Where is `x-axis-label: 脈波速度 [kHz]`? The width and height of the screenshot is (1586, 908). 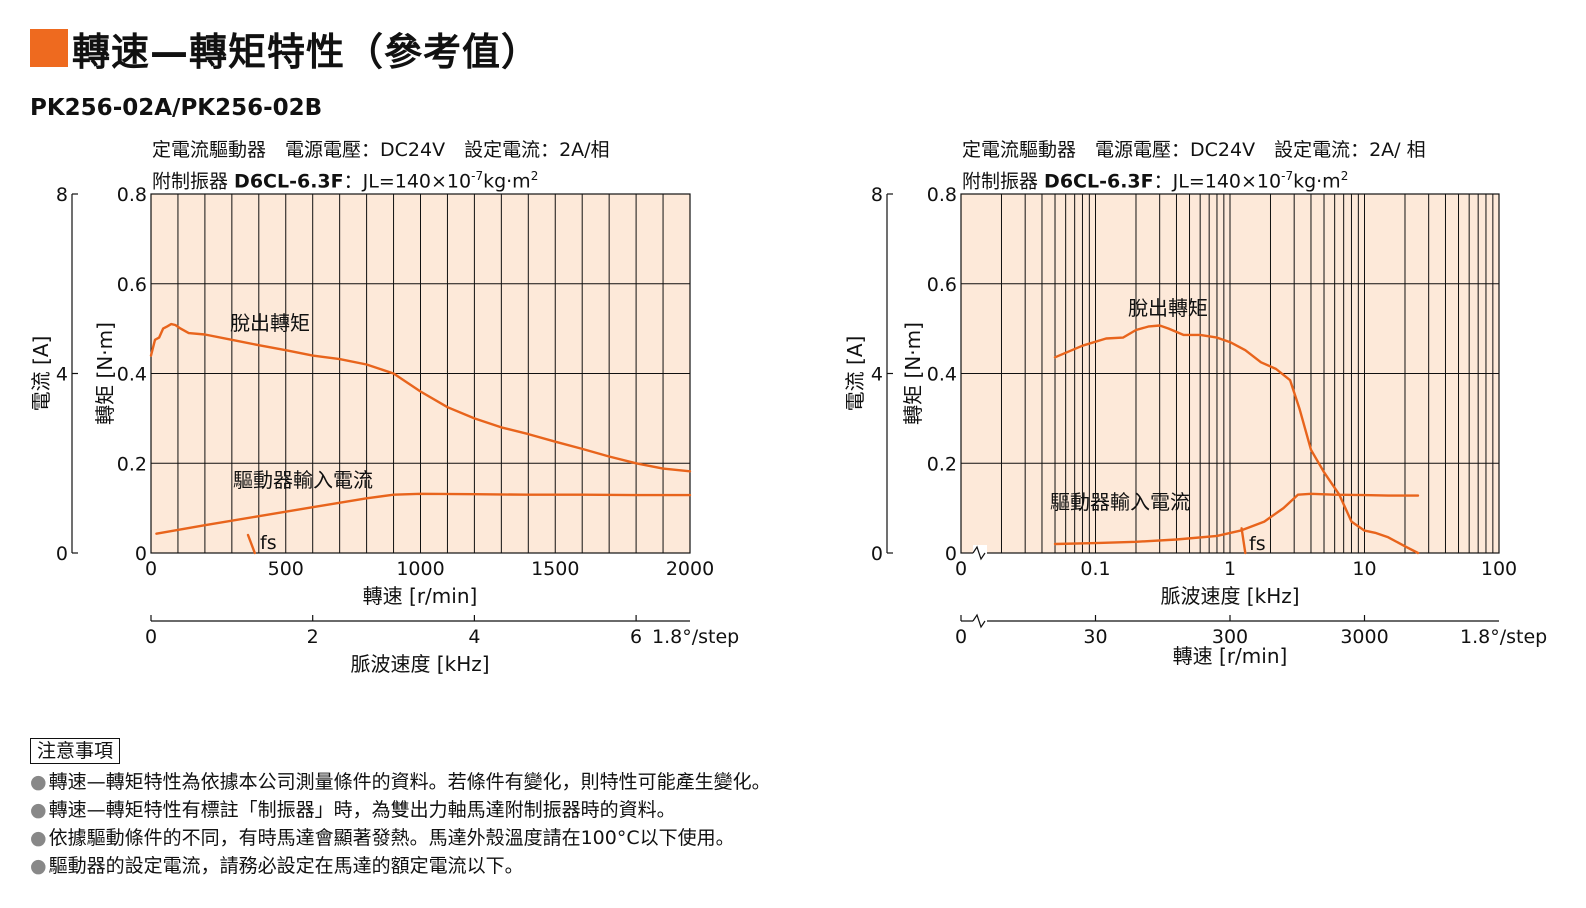 x-axis-label: 脈波速度 [kHz] is located at coordinates (1229, 596).